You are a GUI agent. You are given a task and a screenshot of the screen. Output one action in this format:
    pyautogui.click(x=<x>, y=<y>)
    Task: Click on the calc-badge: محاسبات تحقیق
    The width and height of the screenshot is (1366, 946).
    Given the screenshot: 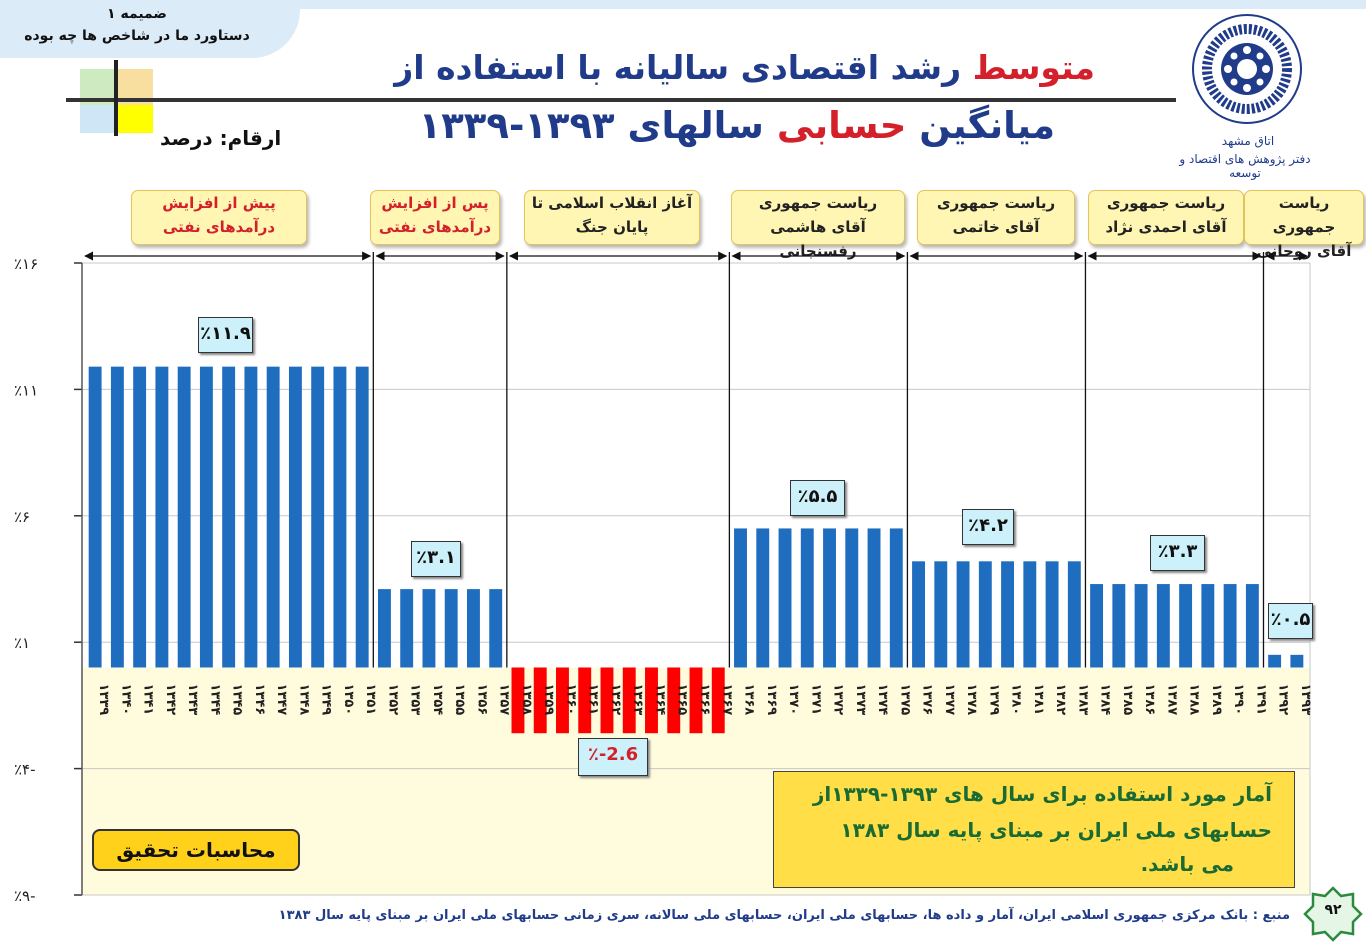 What is the action you would take?
    pyautogui.click(x=196, y=850)
    